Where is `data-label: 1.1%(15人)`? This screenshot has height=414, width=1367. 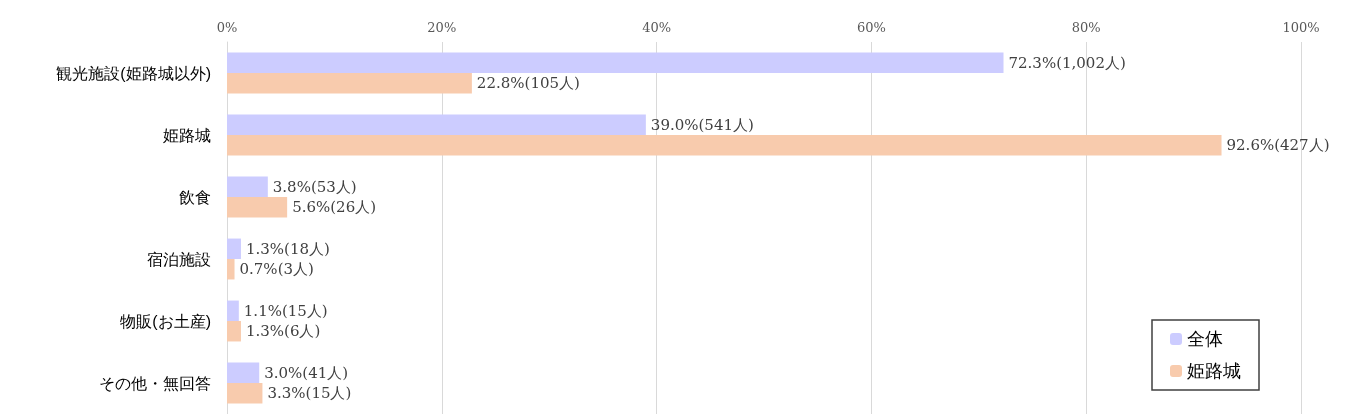
data-label: 1.1%(15人) is located at coordinates (285, 310).